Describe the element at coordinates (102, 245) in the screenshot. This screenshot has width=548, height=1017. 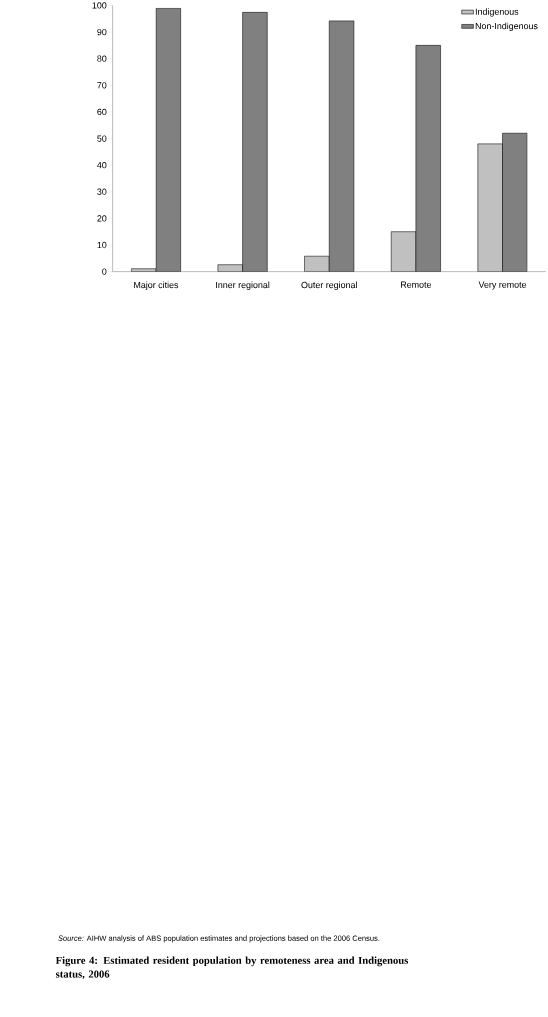
I see `y-tick-label: 10` at that location.